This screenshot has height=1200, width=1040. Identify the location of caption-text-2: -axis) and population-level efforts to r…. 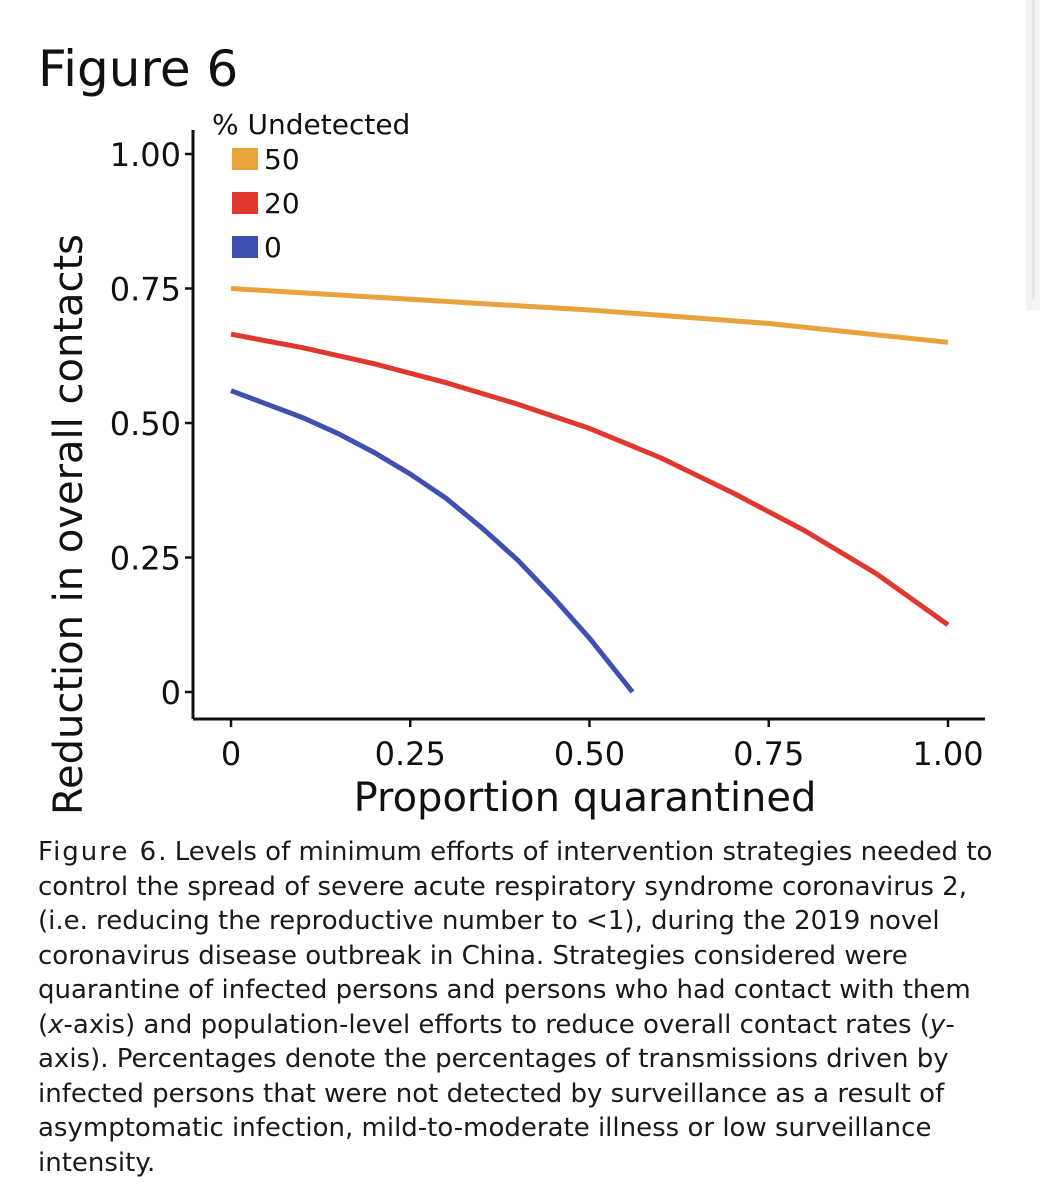
(496, 1024).